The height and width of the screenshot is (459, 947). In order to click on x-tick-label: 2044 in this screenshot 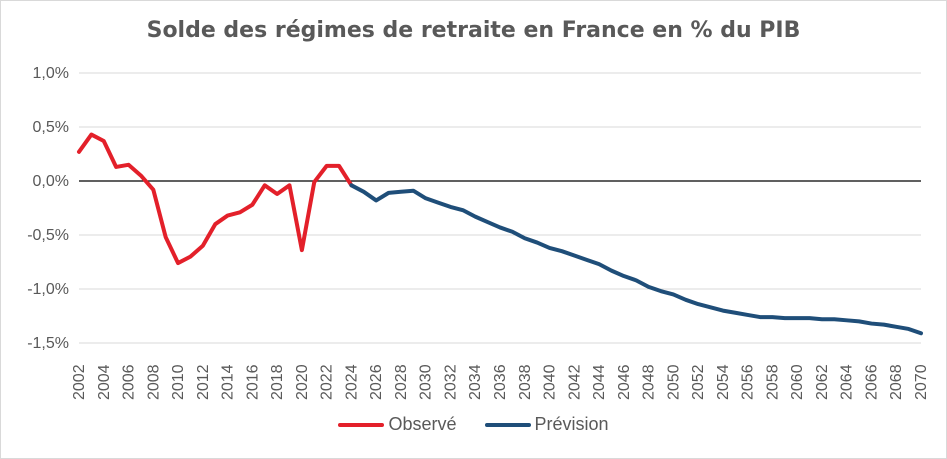, I will do `click(599, 382)`.